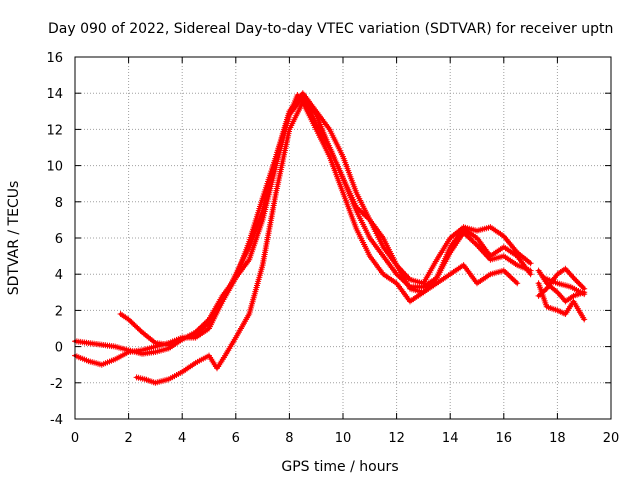 Image resolution: width=640 pixels, height=480 pixels. What do you see at coordinates (450, 438) in the screenshot?
I see `x-tick-label: 14` at bounding box center [450, 438].